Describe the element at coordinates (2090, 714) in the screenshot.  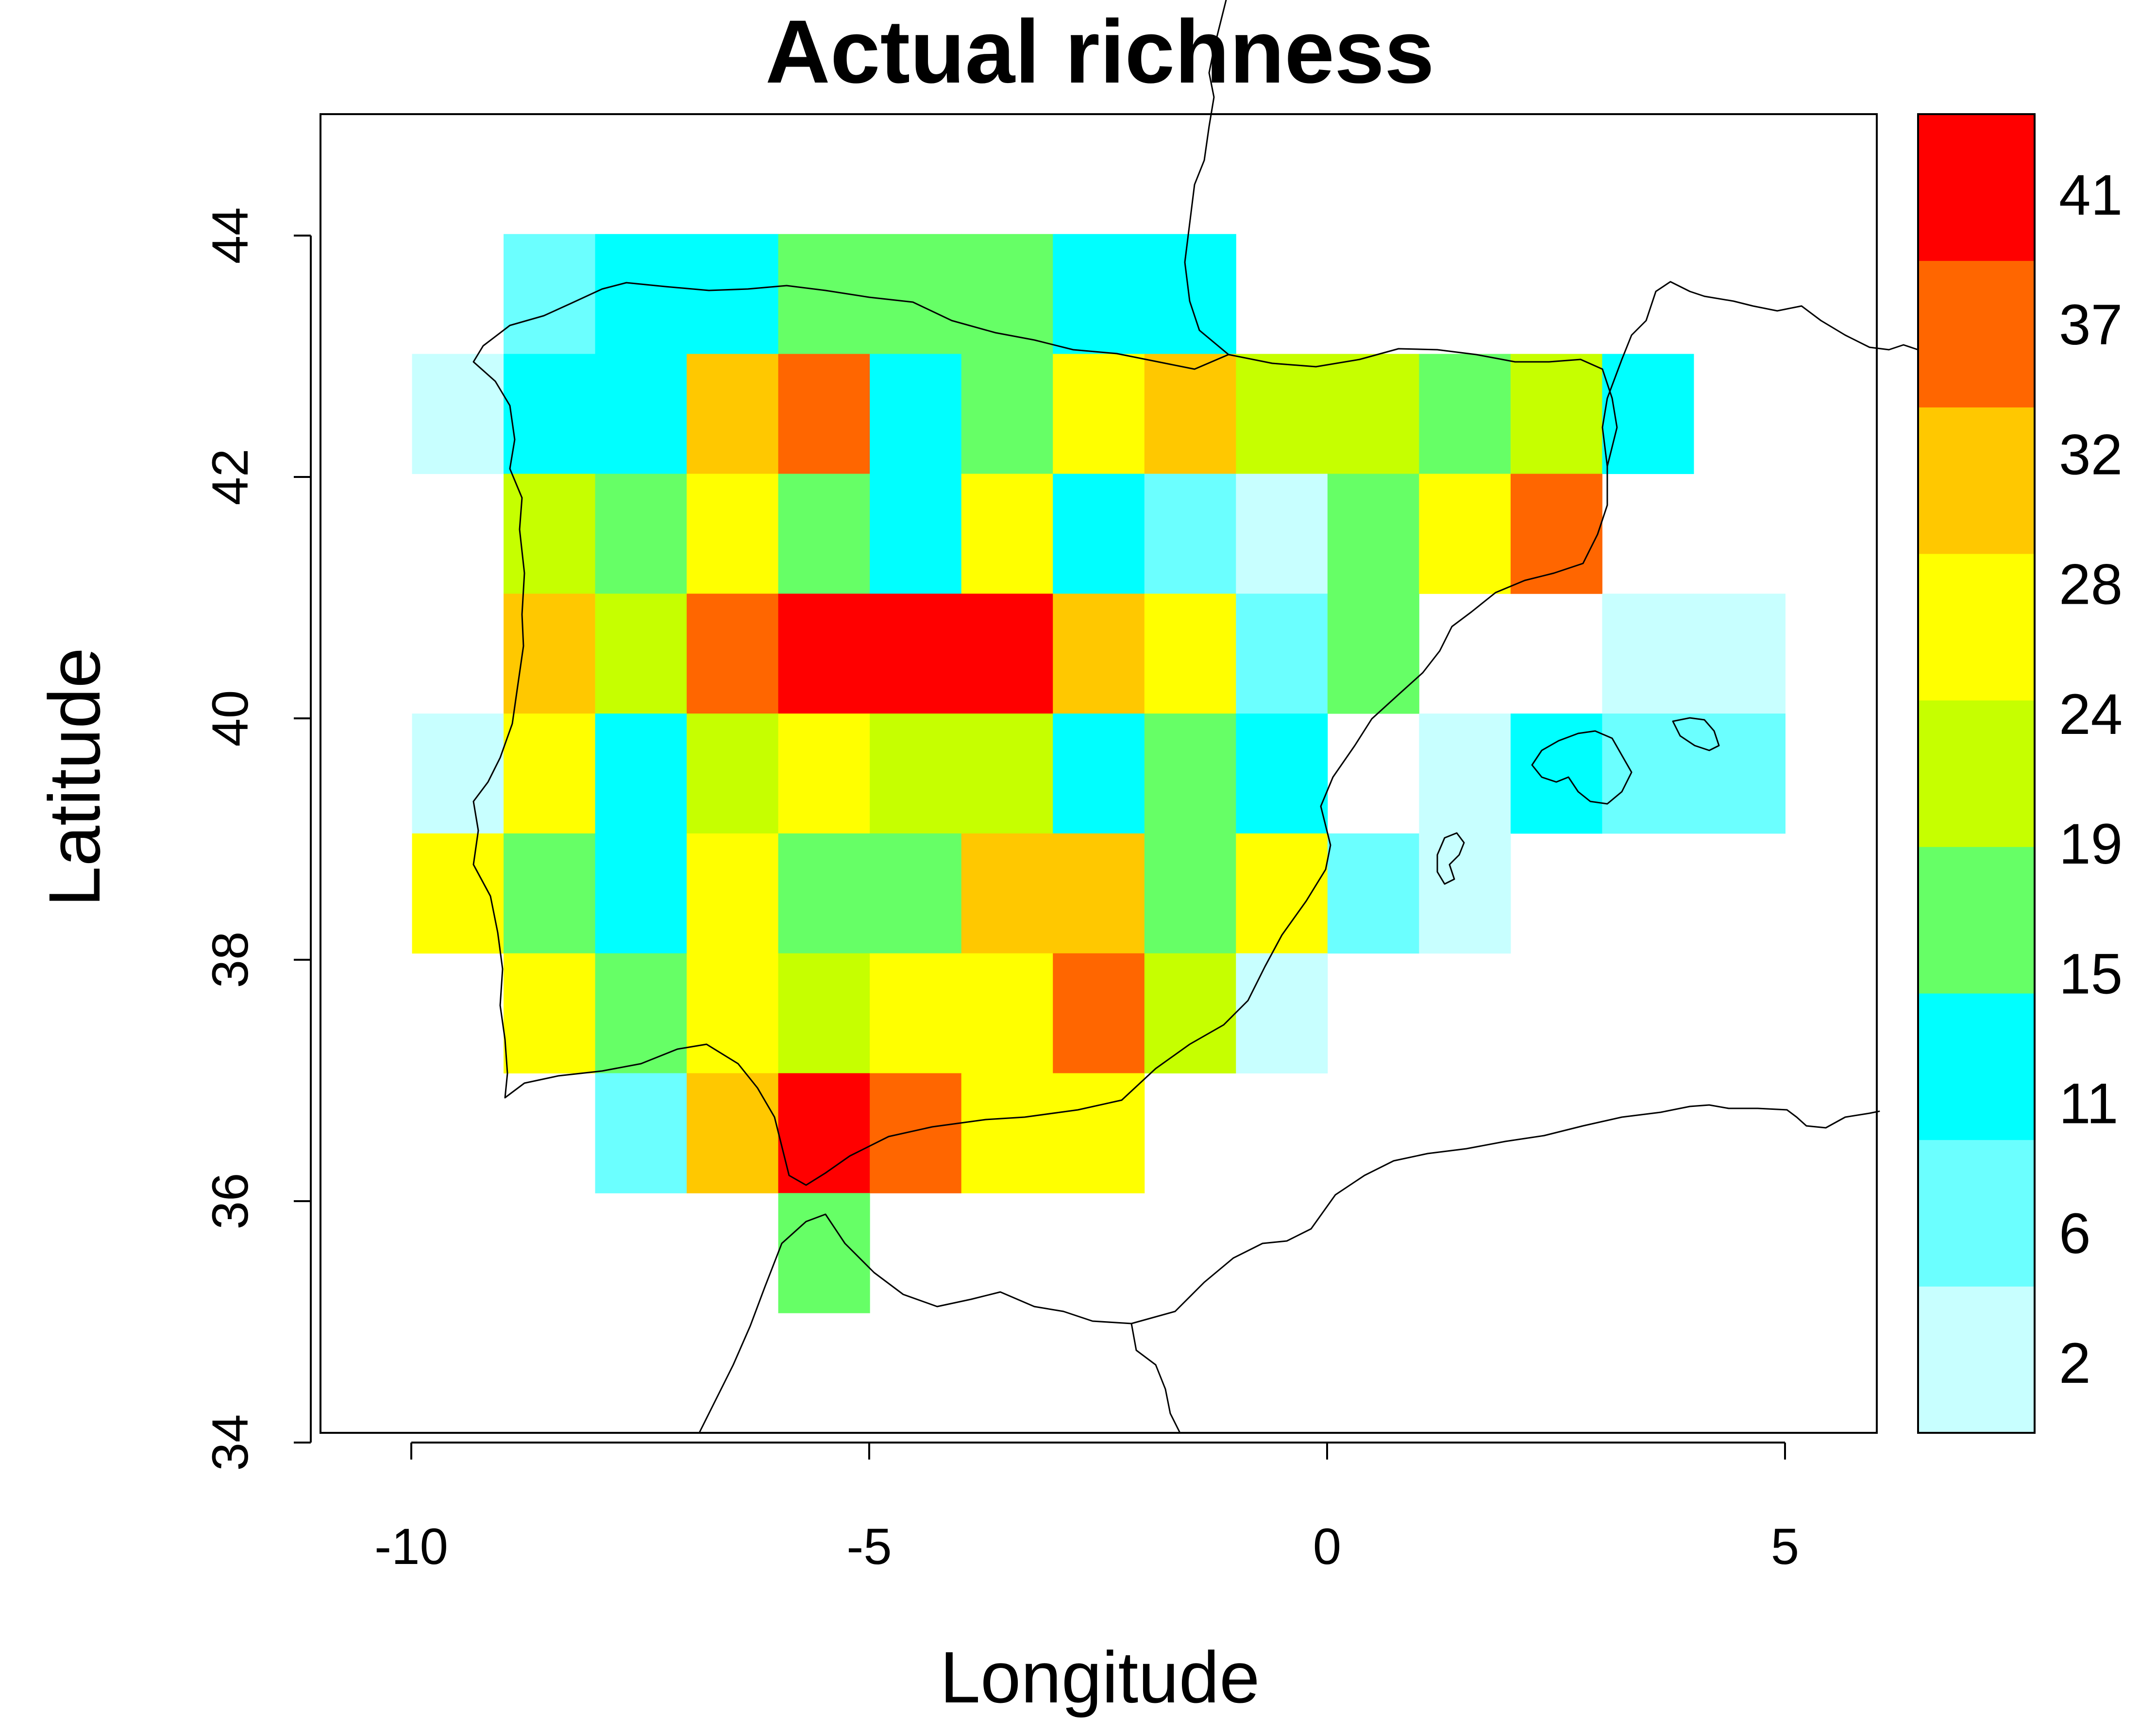
I see `legend-label: 24` at that location.